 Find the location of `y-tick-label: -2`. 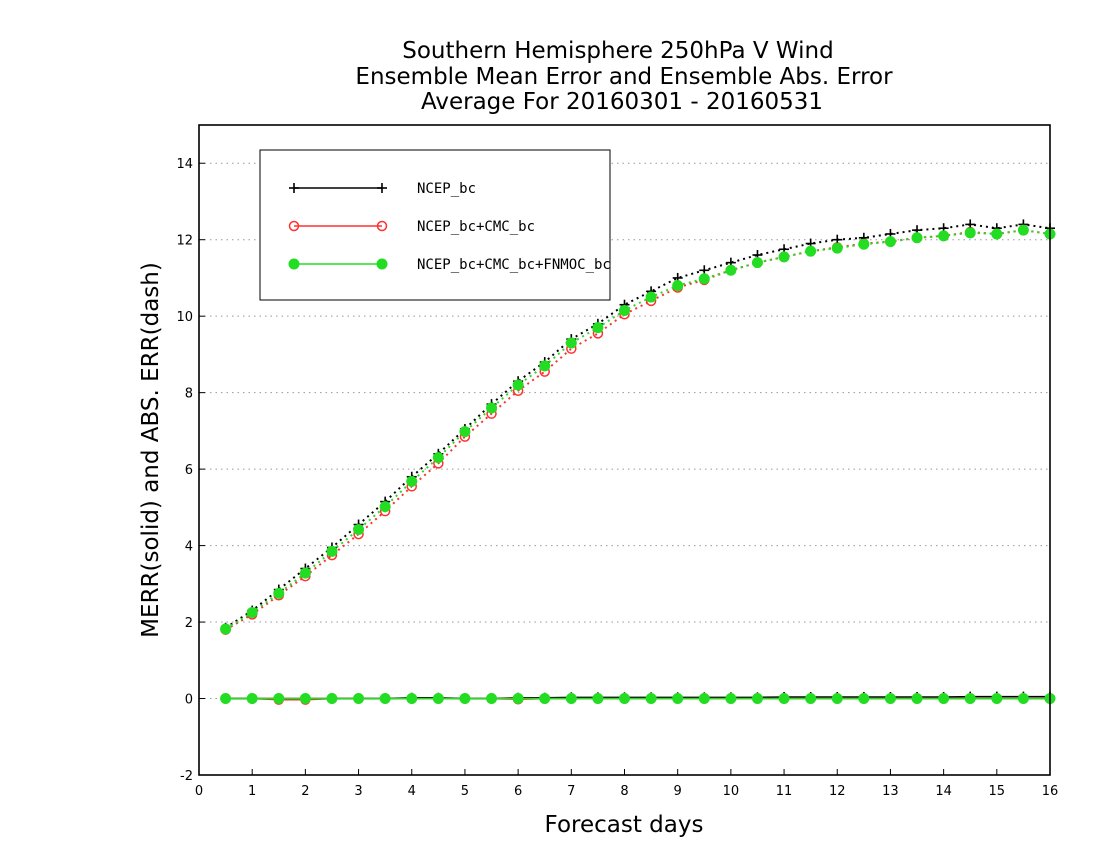

y-tick-label: -2 is located at coordinates (186, 776).